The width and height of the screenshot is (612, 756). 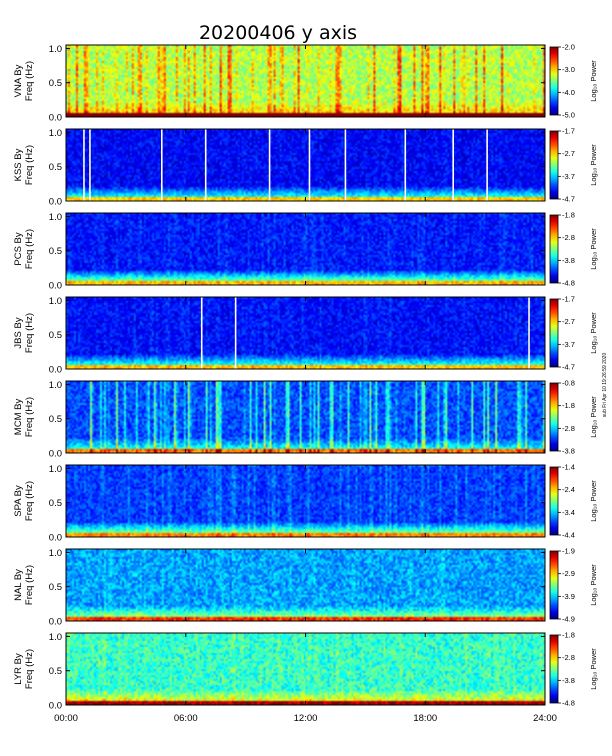 I want to click on x-tick-label: 00:00, so click(x=66, y=718).